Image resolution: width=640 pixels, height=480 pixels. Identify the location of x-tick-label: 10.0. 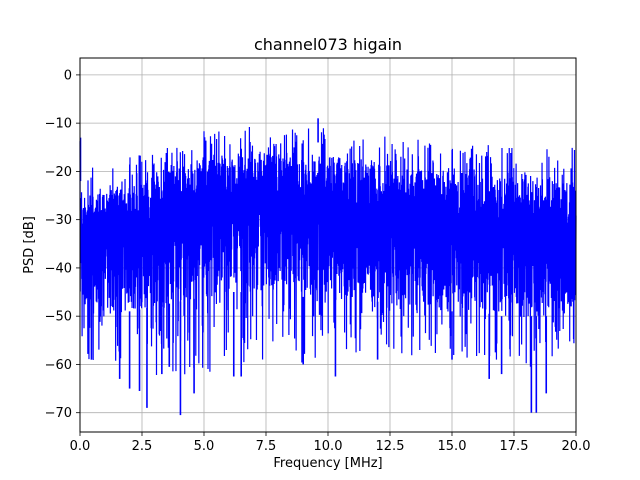
(328, 446).